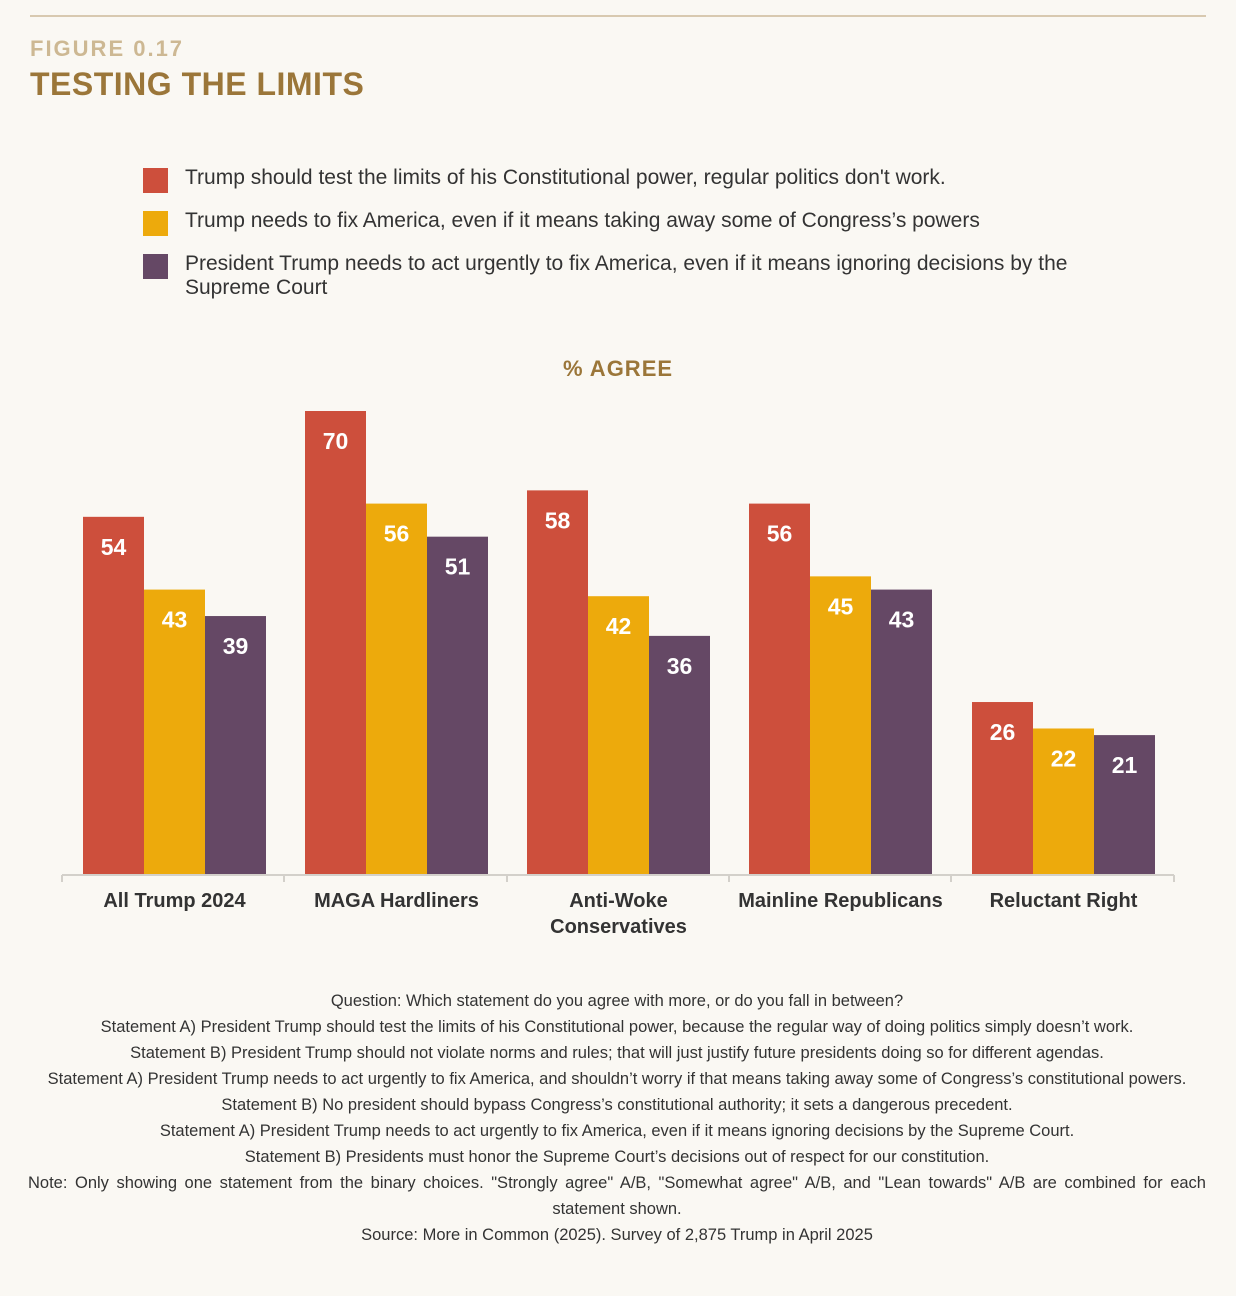 The width and height of the screenshot is (1236, 1296). What do you see at coordinates (396, 901) in the screenshot?
I see `x-tick-label: MAGA Hardliners` at bounding box center [396, 901].